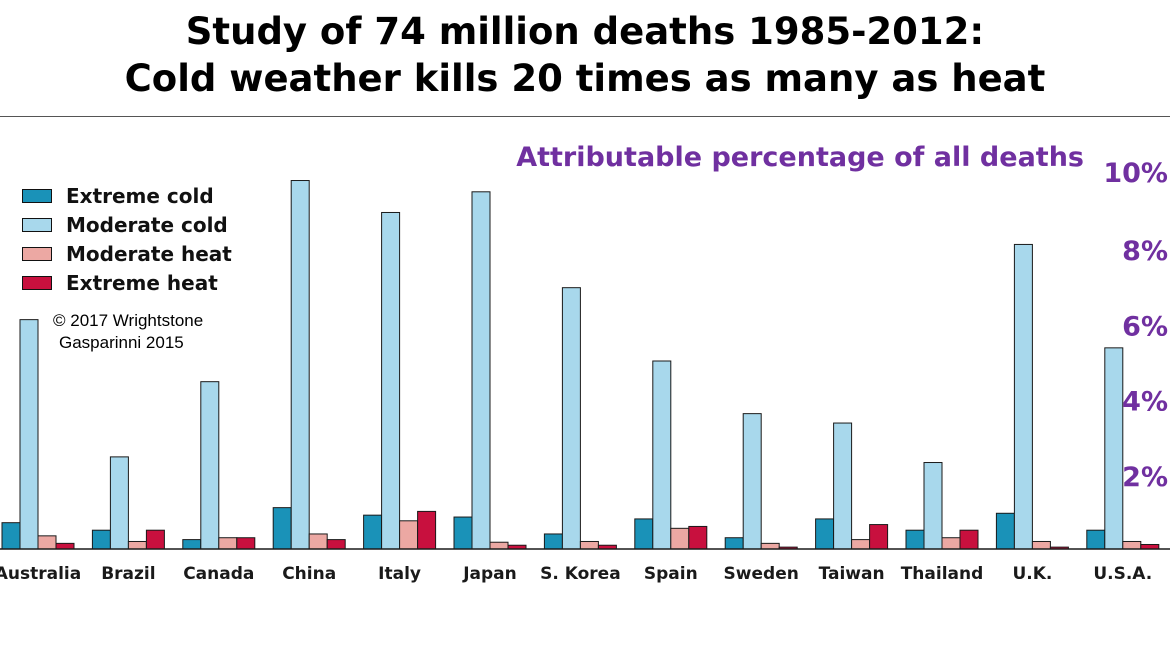  Describe the element at coordinates (671, 574) in the screenshot. I see `x-tick-label: Spain` at that location.